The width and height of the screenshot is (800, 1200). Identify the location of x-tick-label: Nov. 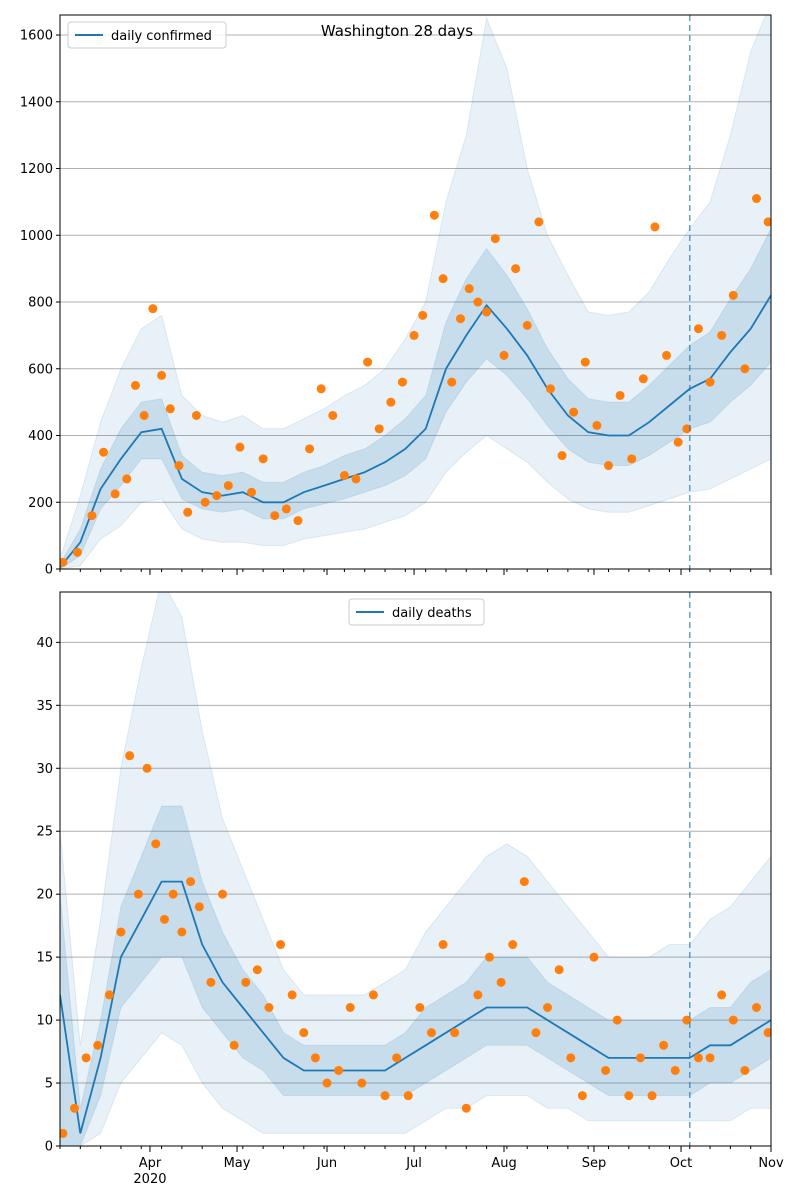
(771, 1163).